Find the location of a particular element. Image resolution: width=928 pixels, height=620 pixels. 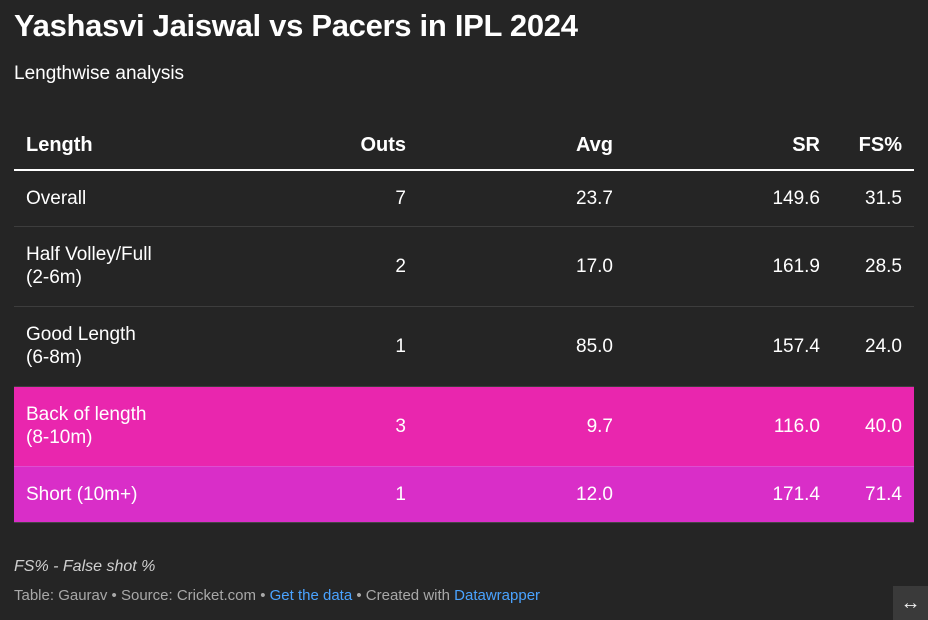

table-row: Good Length (6-8m) 1 85.0 157.4 24.0 is located at coordinates (464, 346).